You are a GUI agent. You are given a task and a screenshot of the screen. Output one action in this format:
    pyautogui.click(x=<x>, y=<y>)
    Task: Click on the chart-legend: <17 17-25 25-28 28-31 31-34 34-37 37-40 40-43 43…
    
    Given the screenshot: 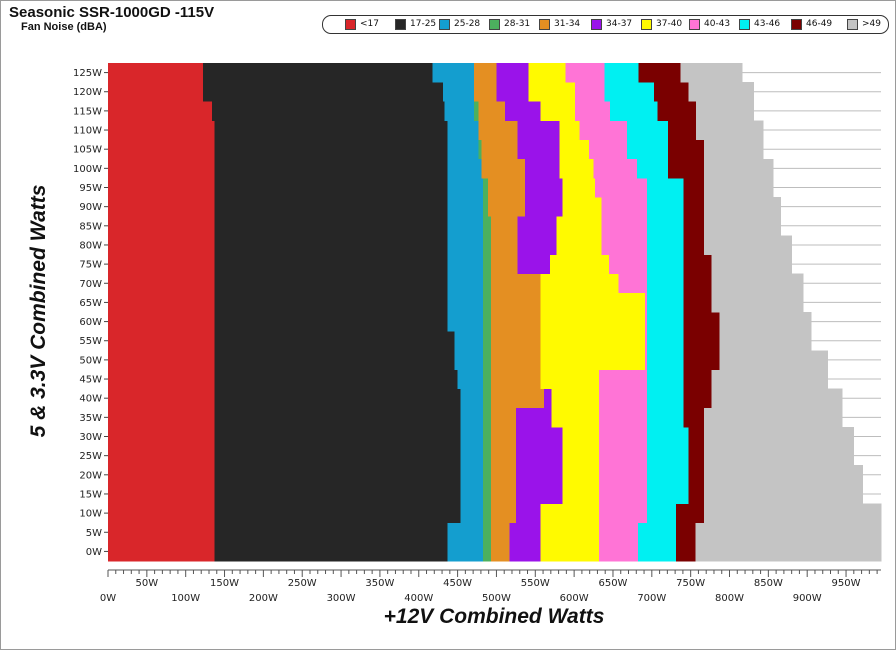 What is the action you would take?
    pyautogui.click(x=605, y=24)
    